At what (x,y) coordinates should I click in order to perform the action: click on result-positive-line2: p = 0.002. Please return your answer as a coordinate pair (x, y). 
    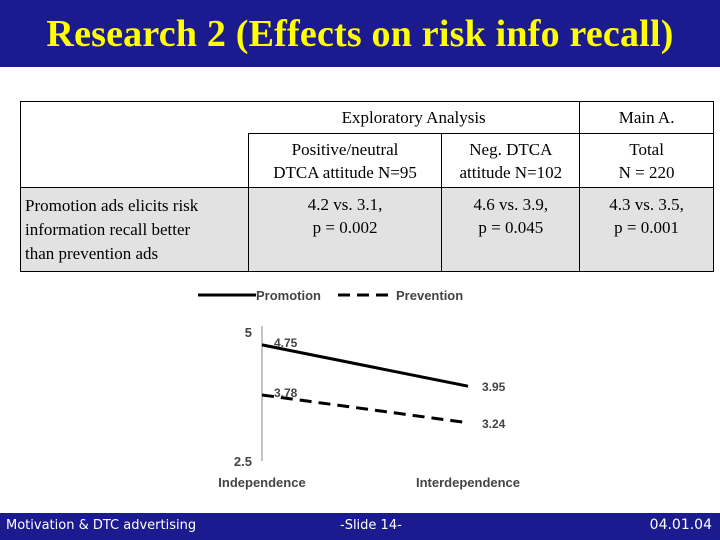
    Looking at the image, I should click on (345, 227).